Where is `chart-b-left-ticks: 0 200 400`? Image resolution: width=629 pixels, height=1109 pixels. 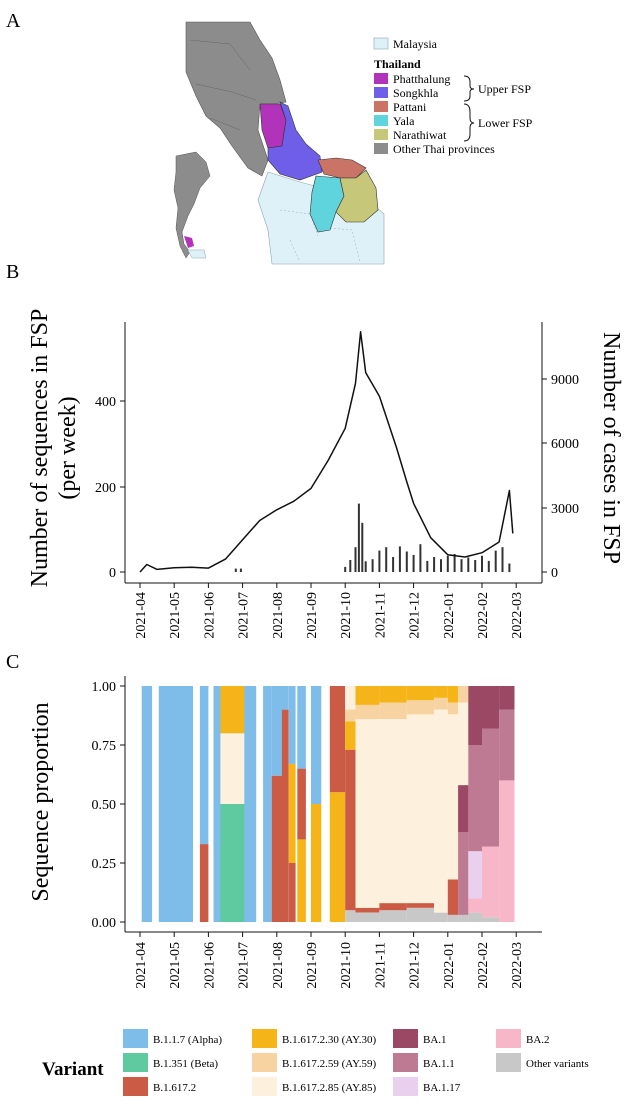
chart-b-left-ticks: 0 200 400 is located at coordinates (110, 488).